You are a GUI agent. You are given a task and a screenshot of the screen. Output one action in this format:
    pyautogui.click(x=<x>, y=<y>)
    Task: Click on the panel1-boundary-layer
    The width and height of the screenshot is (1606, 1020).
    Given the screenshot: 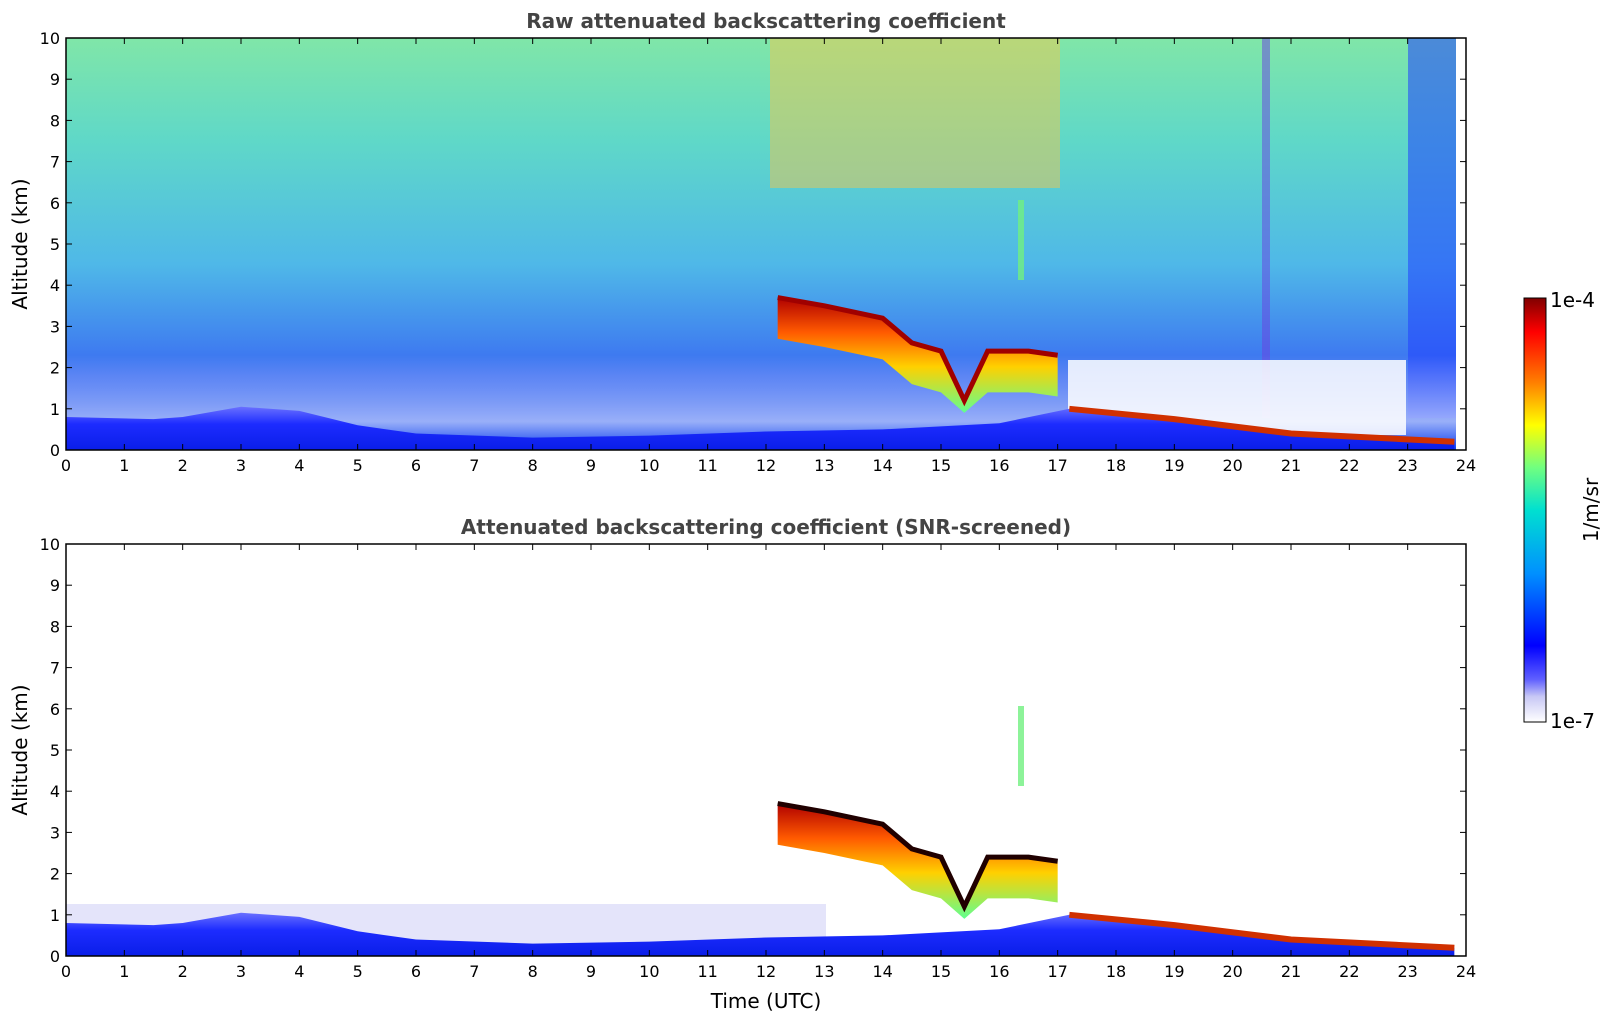 What is the action you would take?
    pyautogui.click(x=760, y=428)
    